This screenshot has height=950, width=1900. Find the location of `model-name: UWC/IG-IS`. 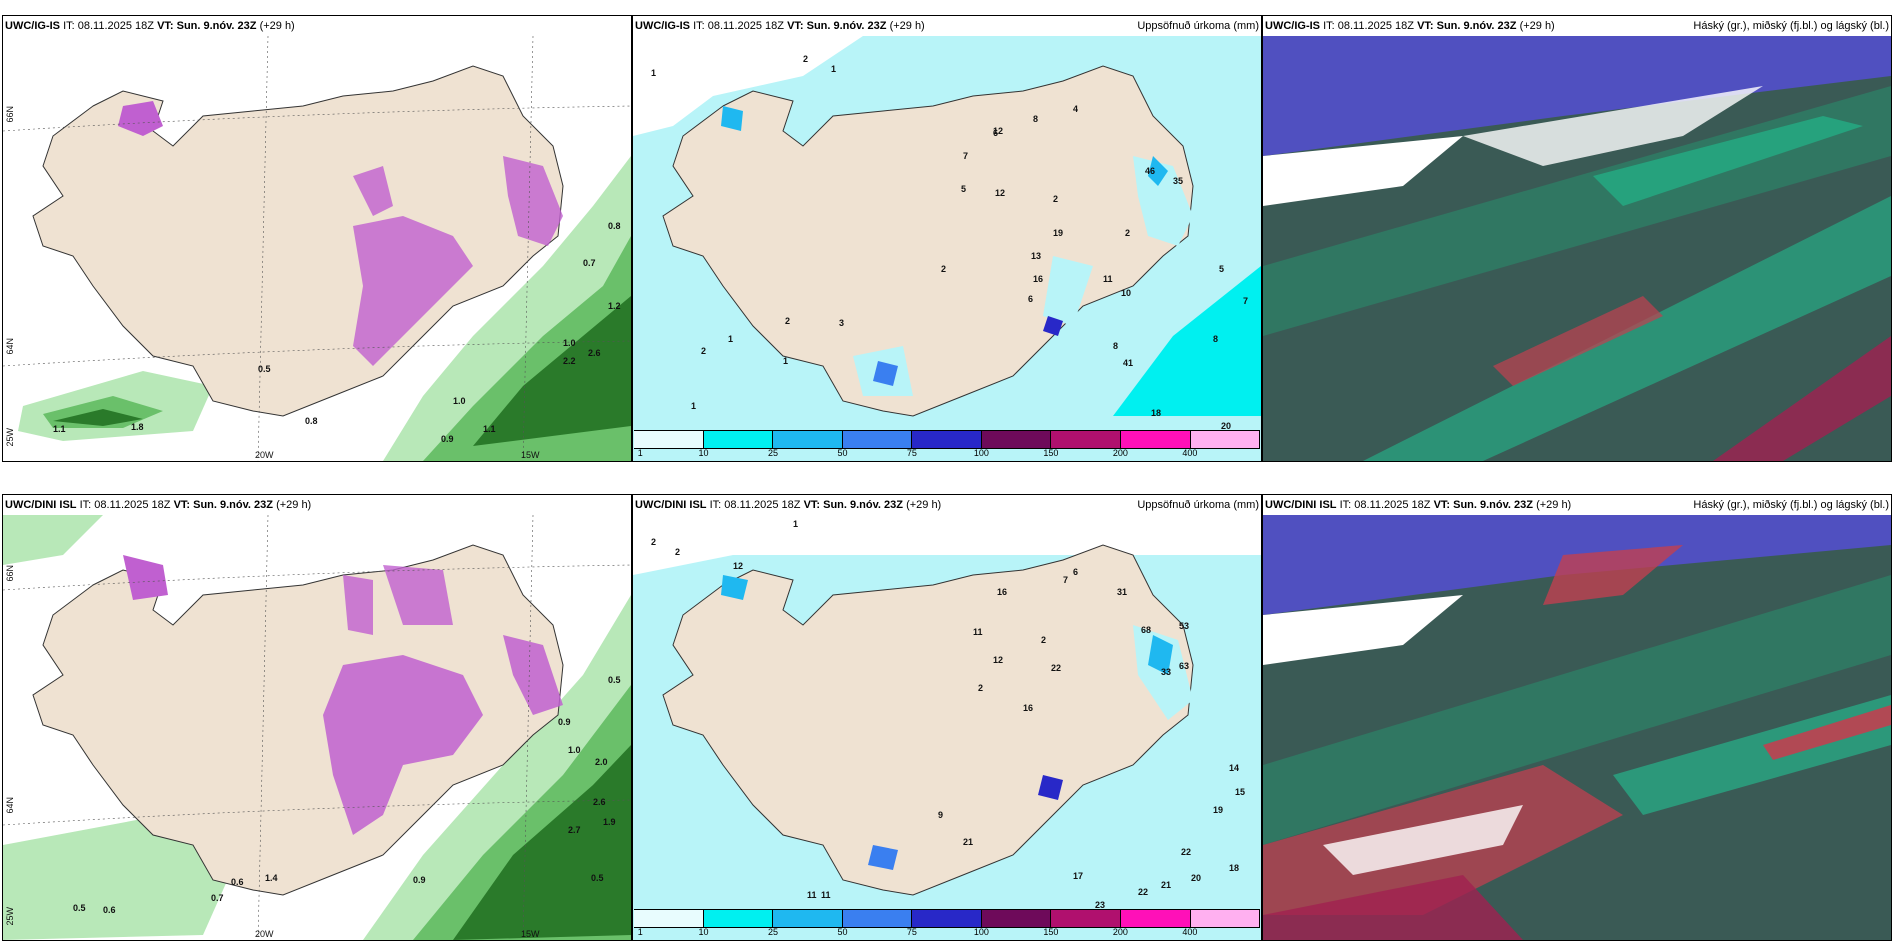

model-name: UWC/IG-IS is located at coordinates (662, 26).